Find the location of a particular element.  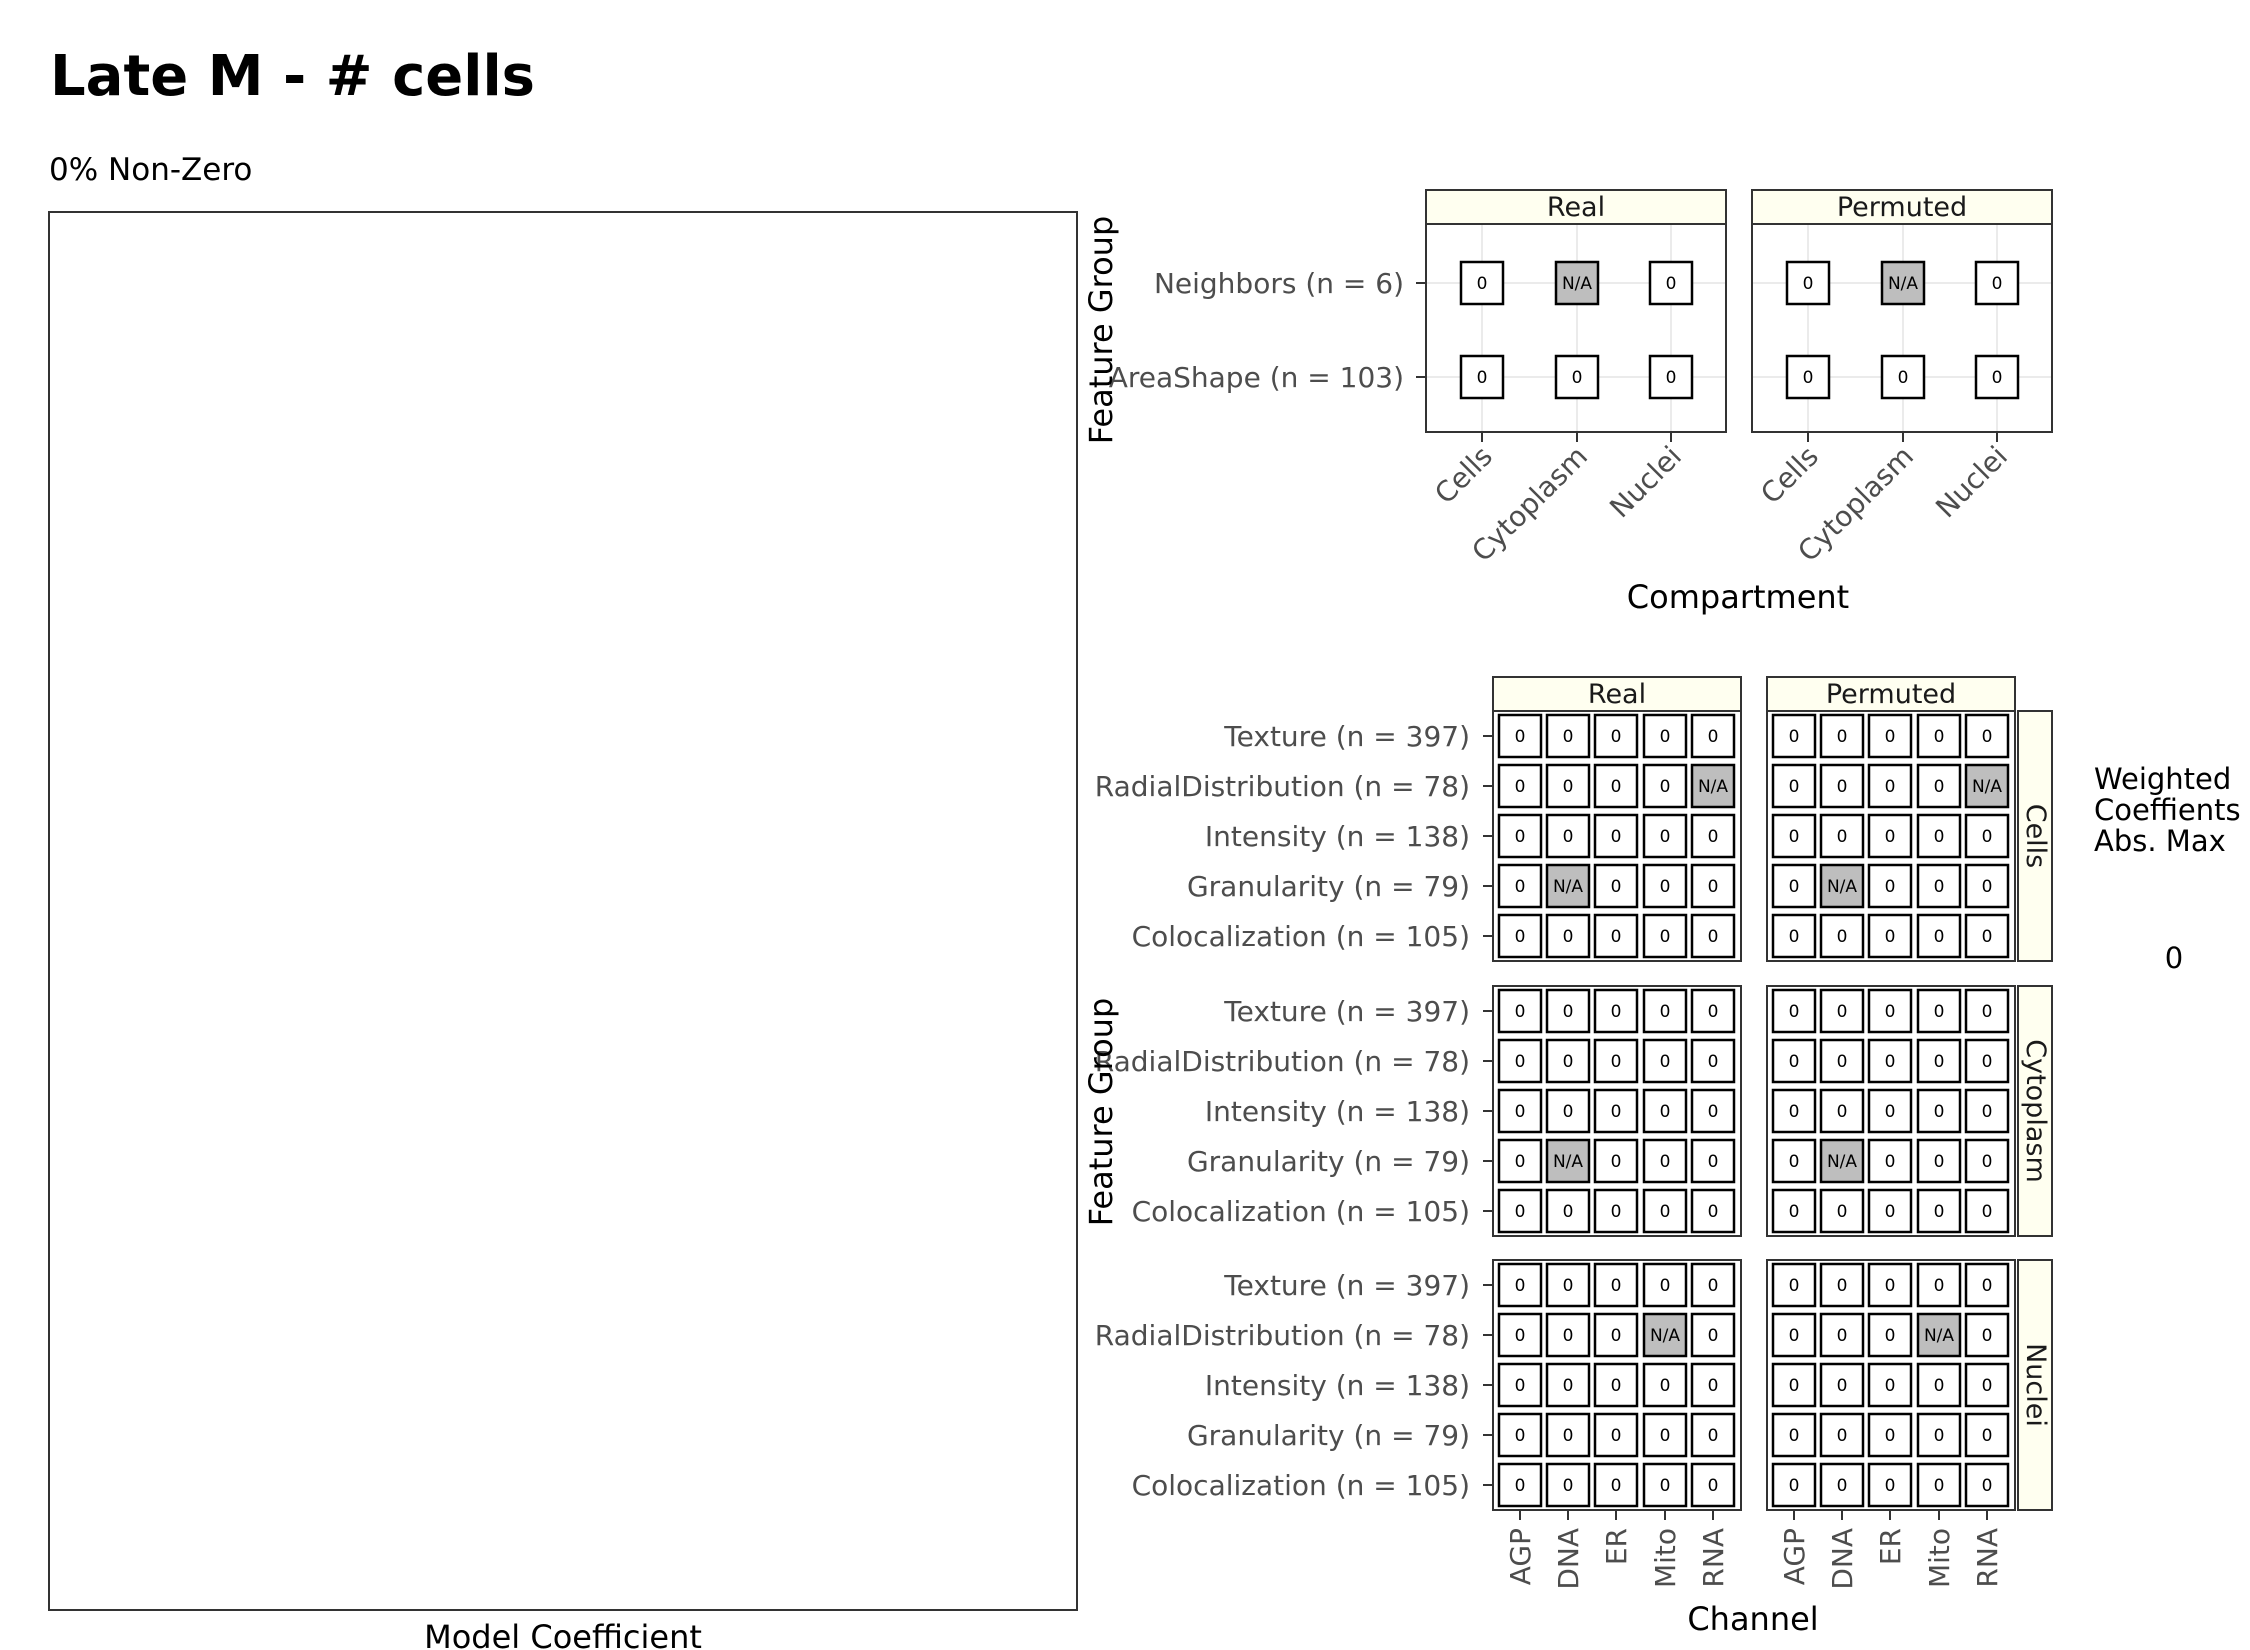

x-tick-er: ER is located at coordinates (1890, 1546).